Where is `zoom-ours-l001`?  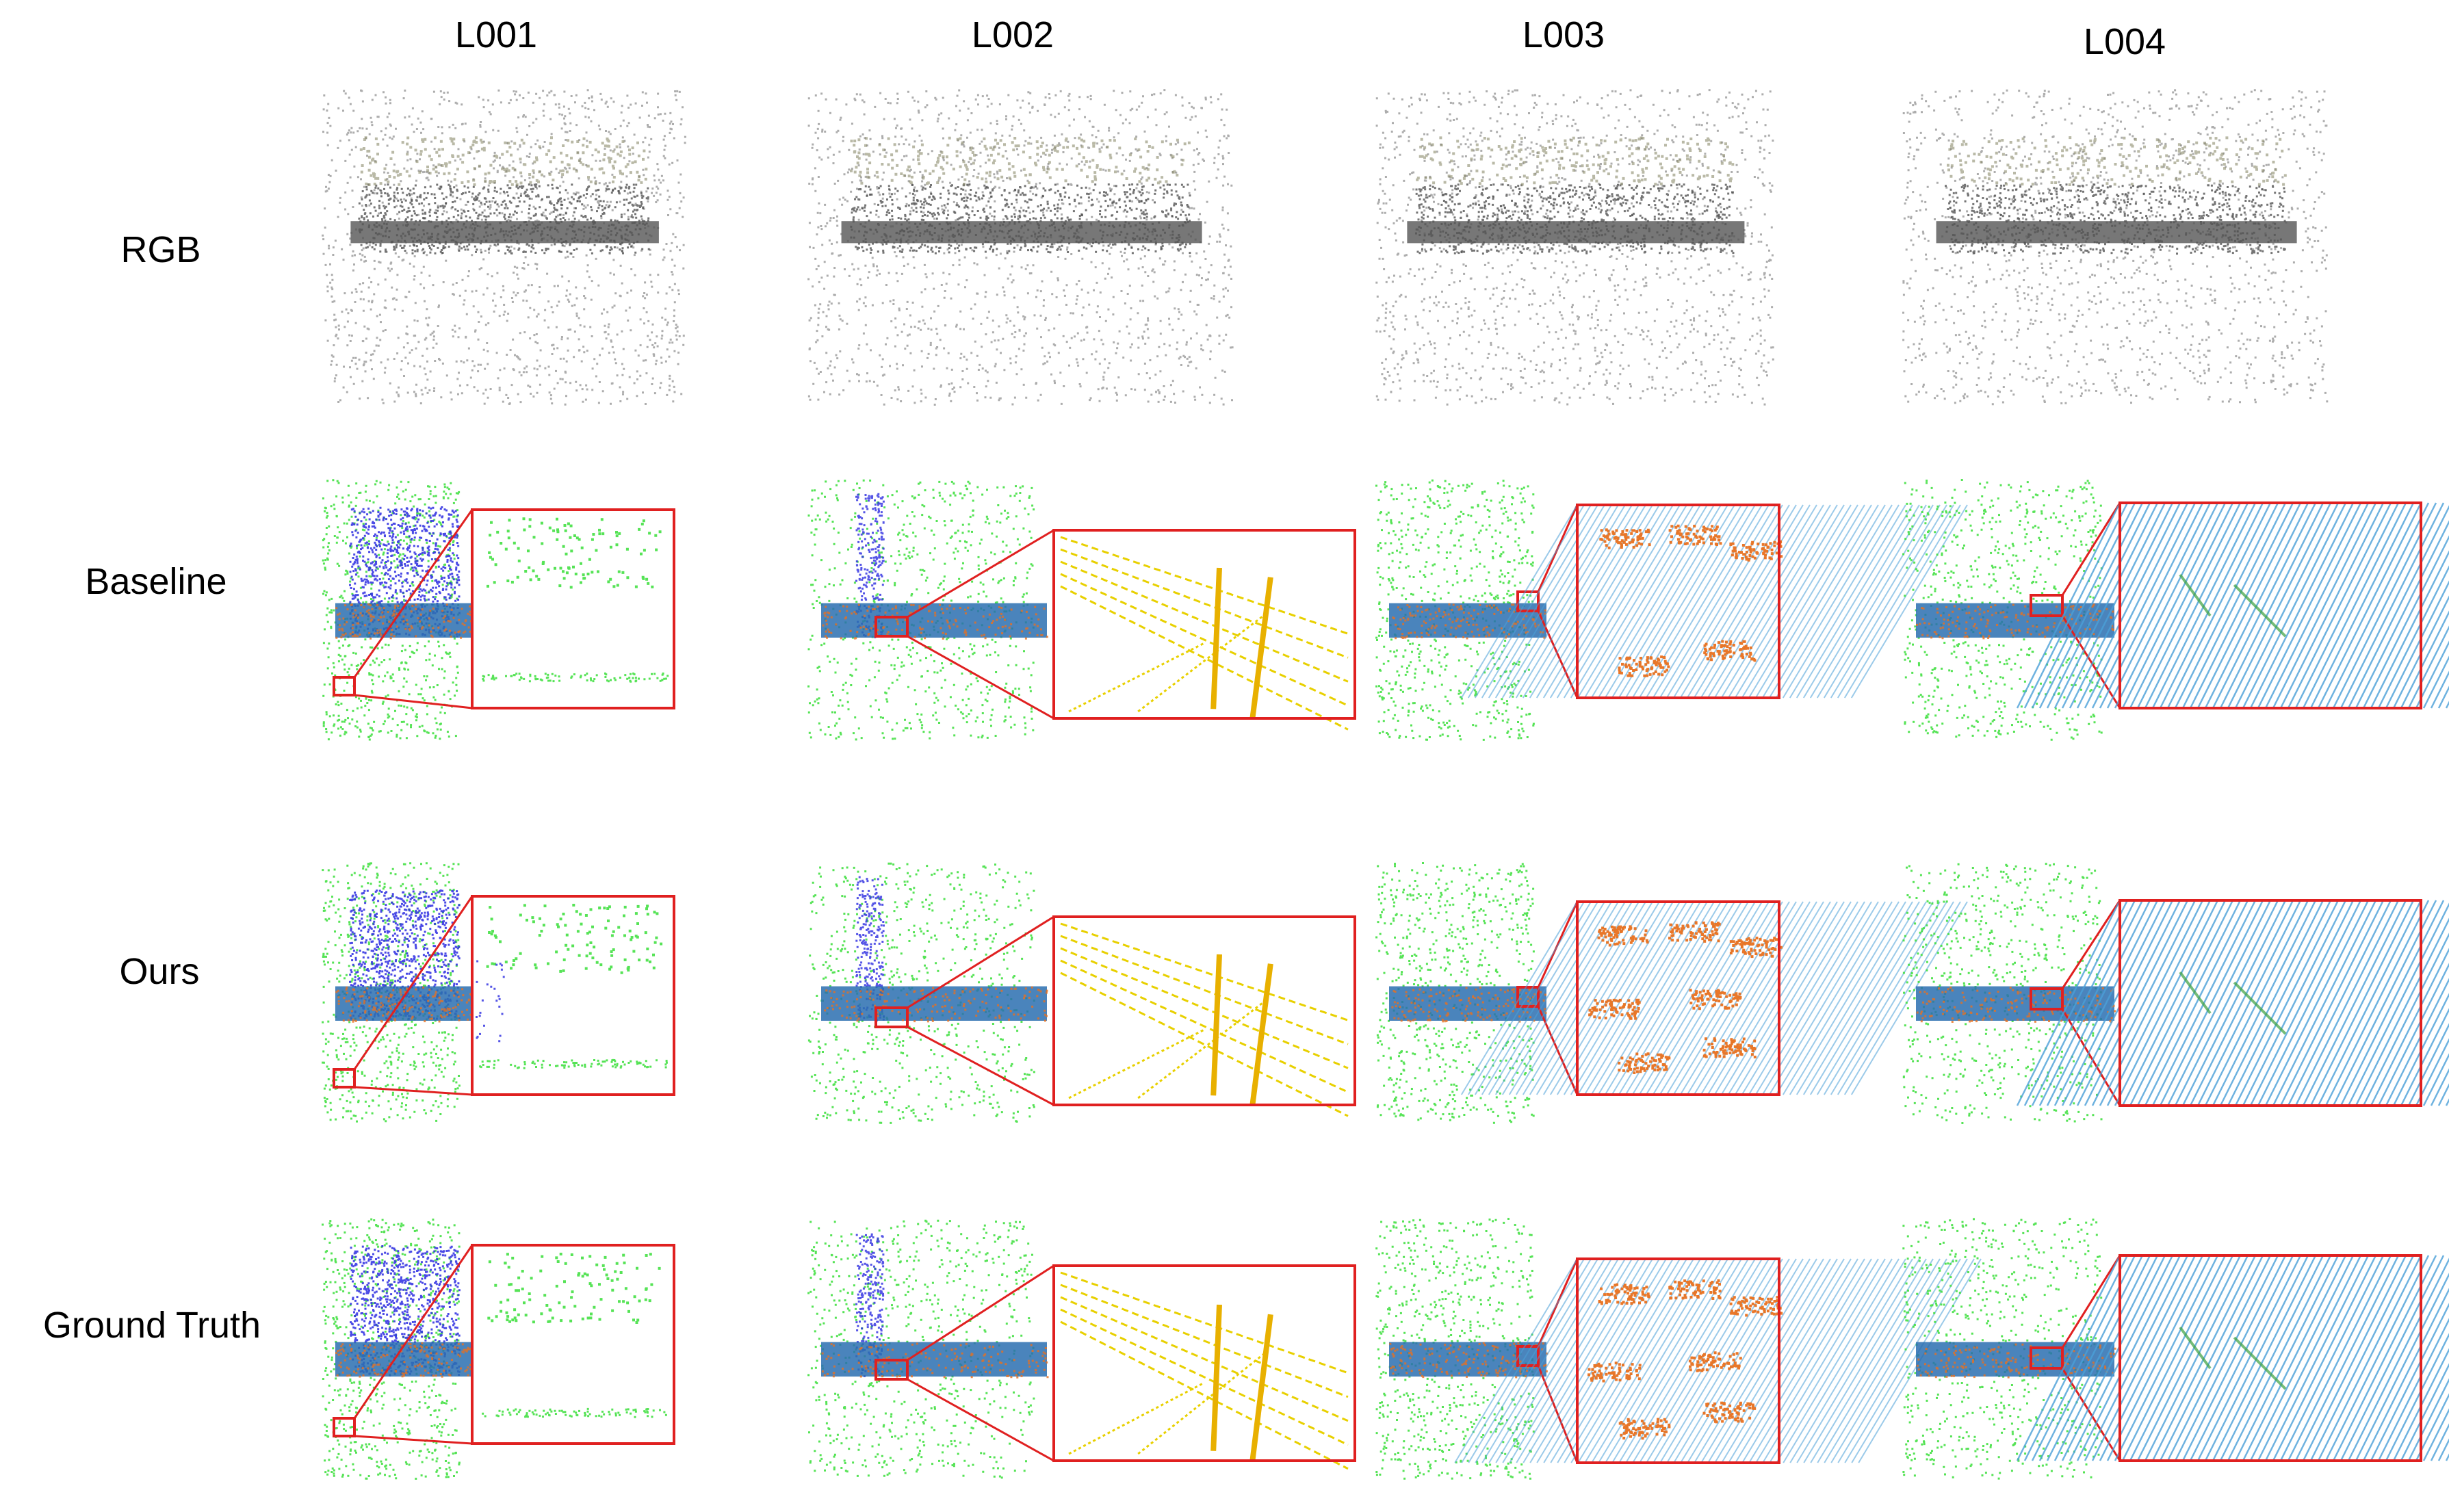 zoom-ours-l001 is located at coordinates (504, 995).